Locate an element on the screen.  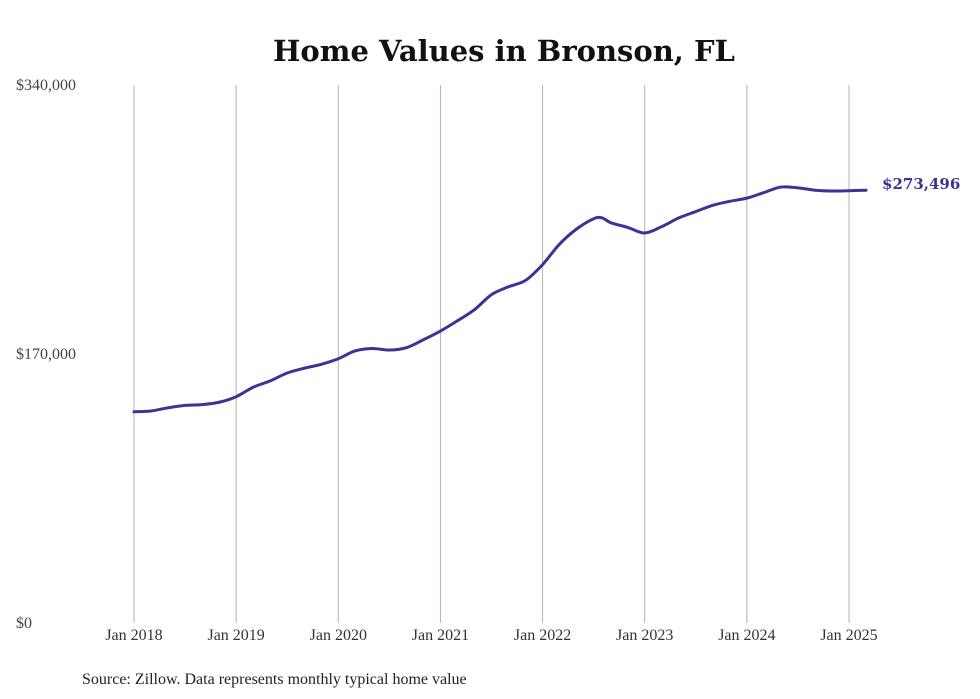
y-tick-label: $0 is located at coordinates (24, 623).